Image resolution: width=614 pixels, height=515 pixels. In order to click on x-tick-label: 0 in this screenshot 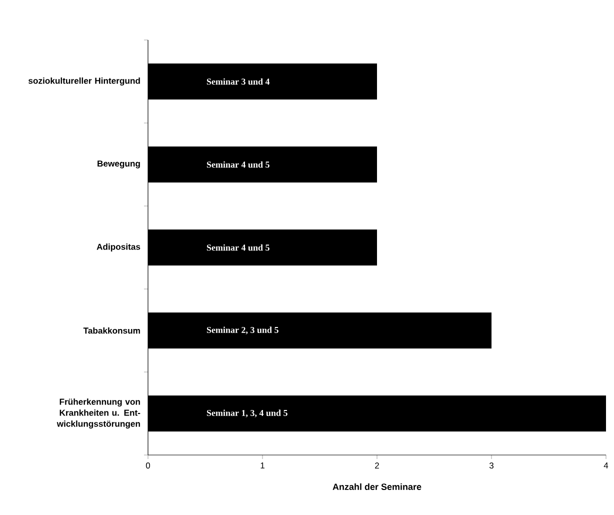, I will do `click(148, 465)`.